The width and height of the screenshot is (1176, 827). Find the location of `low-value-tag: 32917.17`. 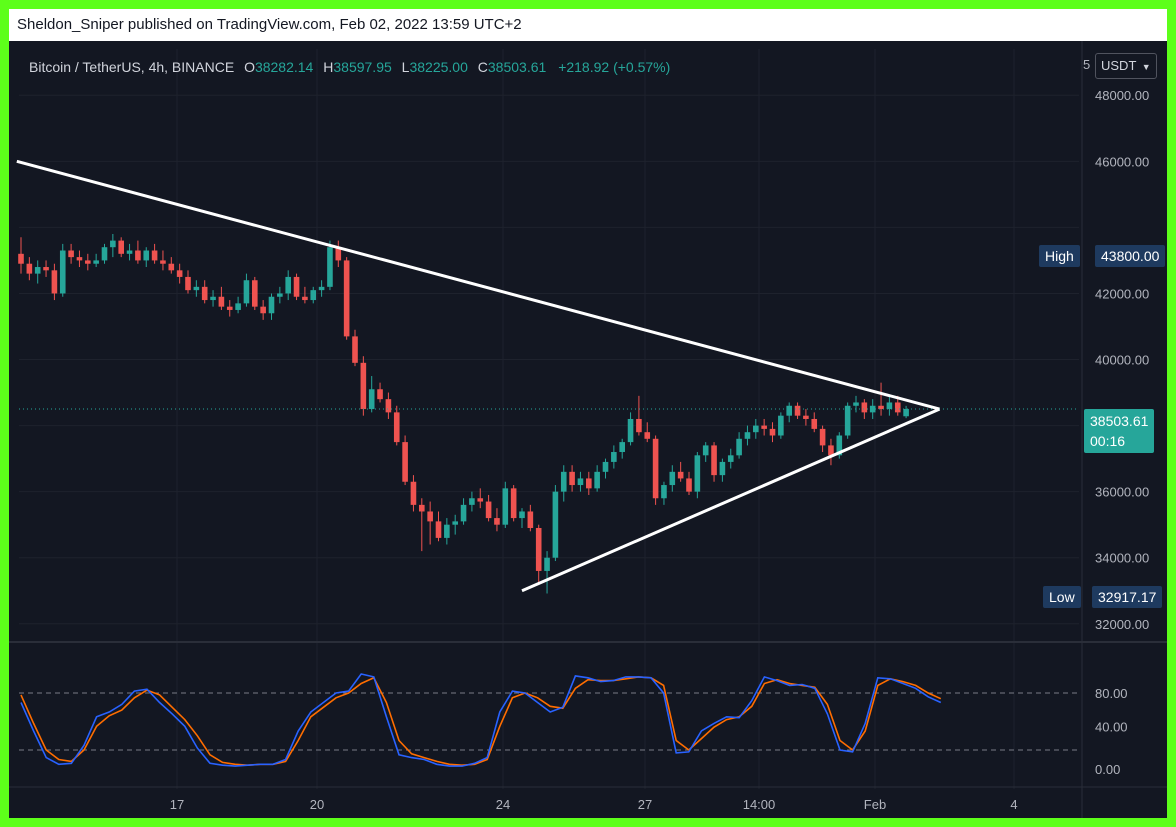

low-value-tag: 32917.17 is located at coordinates (1127, 597).